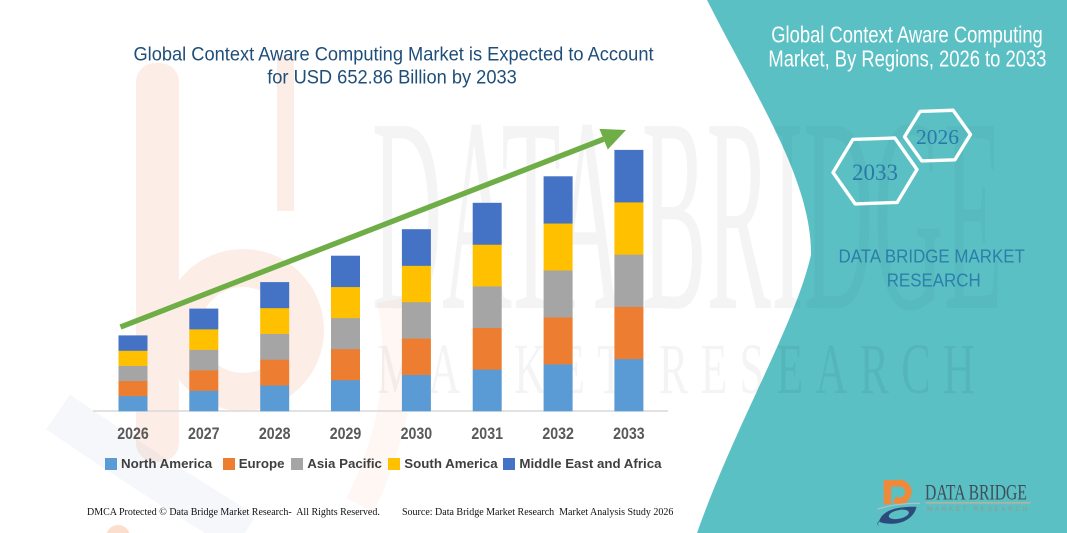  I want to click on svg-text: RESEARCH, so click(934, 280).